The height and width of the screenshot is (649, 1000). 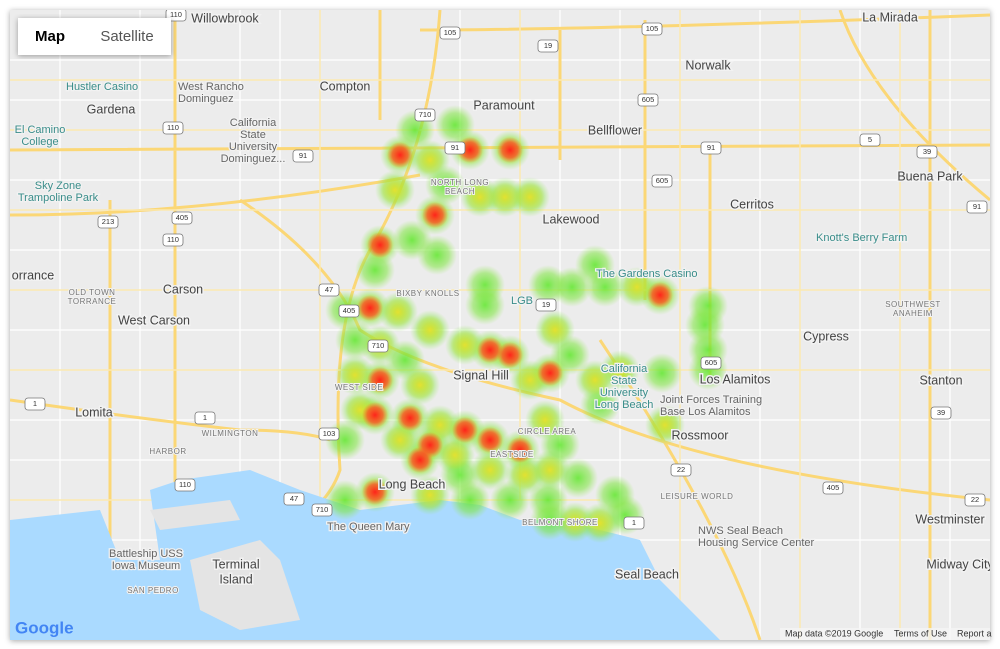 What do you see at coordinates (826, 336) in the screenshot?
I see `citie-label: Cypress` at bounding box center [826, 336].